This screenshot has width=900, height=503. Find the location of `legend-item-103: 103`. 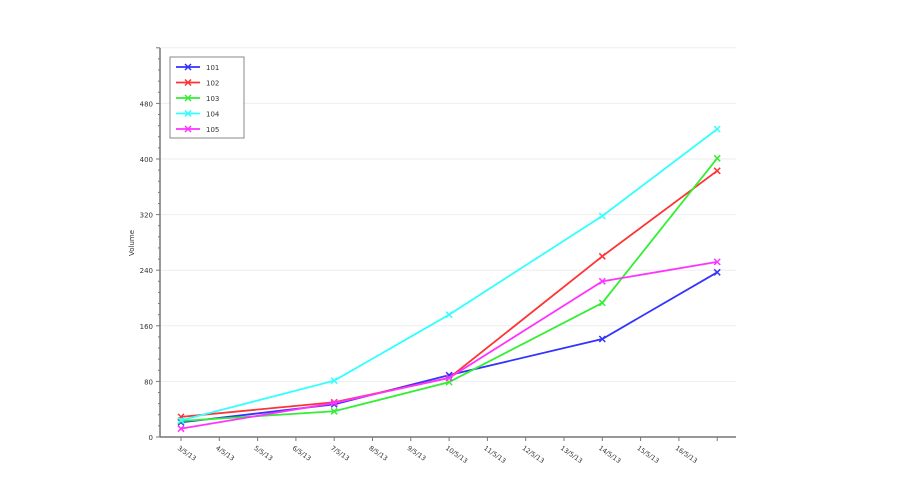

legend-item-103: 103 is located at coordinates (197, 98).